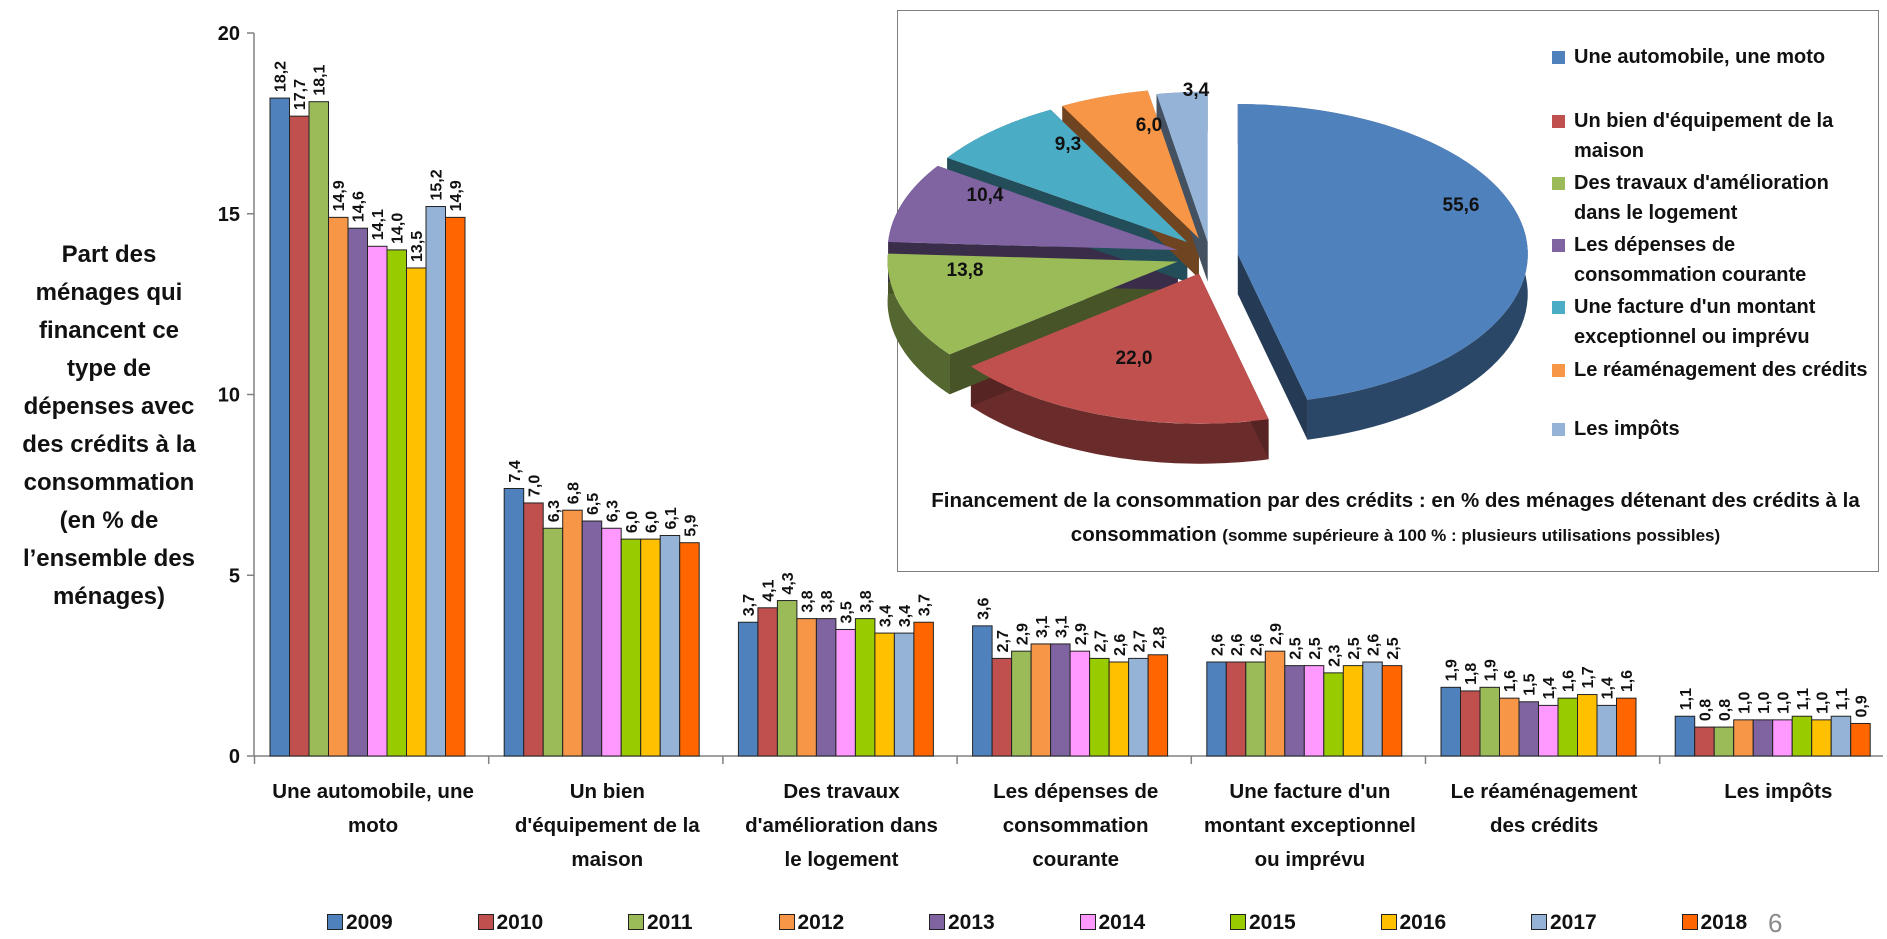  I want to click on data-label: 18,2, so click(281, 76).